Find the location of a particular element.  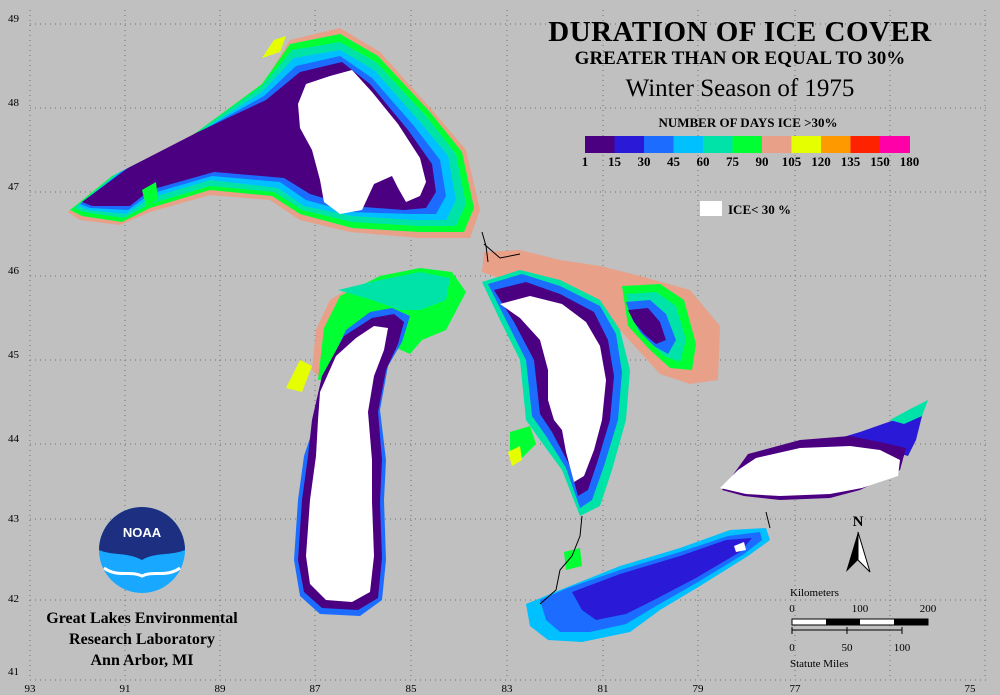

no-ice-label: ICE< 30 % is located at coordinates (759, 209).